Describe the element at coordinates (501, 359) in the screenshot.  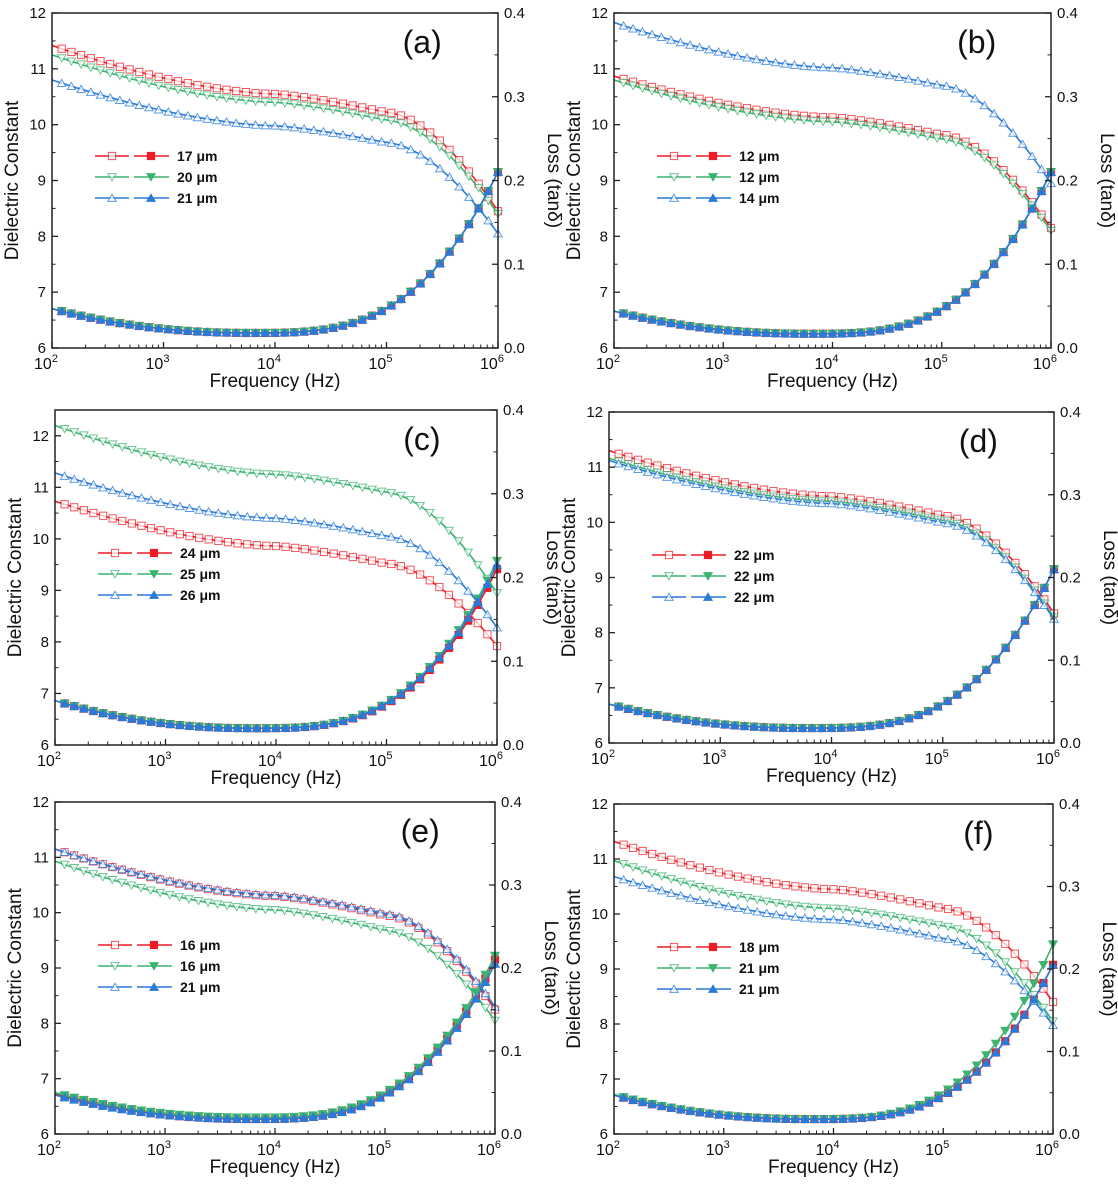
I see `x-tick-exponent: 6` at that location.